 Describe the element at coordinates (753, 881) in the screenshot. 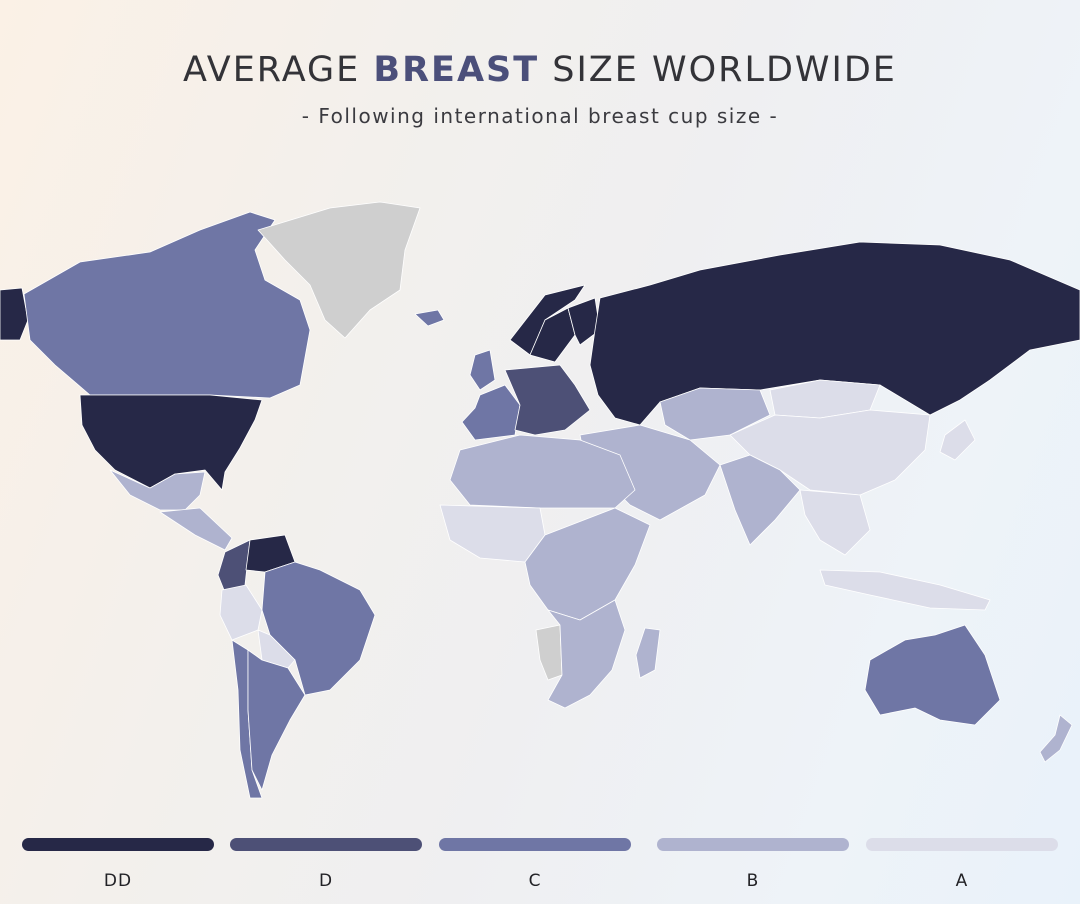

I see `legend-label-b: B` at that location.